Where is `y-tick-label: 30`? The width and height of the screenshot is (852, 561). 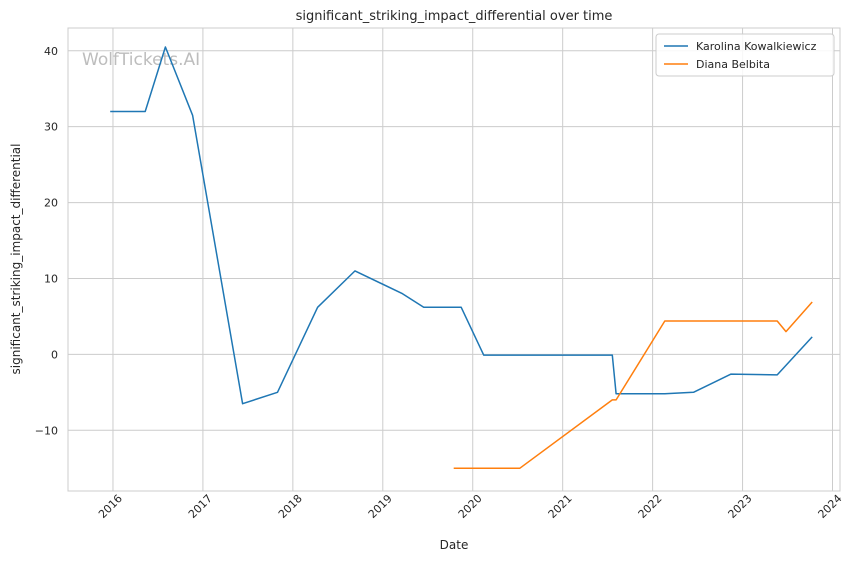
y-tick-label: 30 is located at coordinates (51, 127).